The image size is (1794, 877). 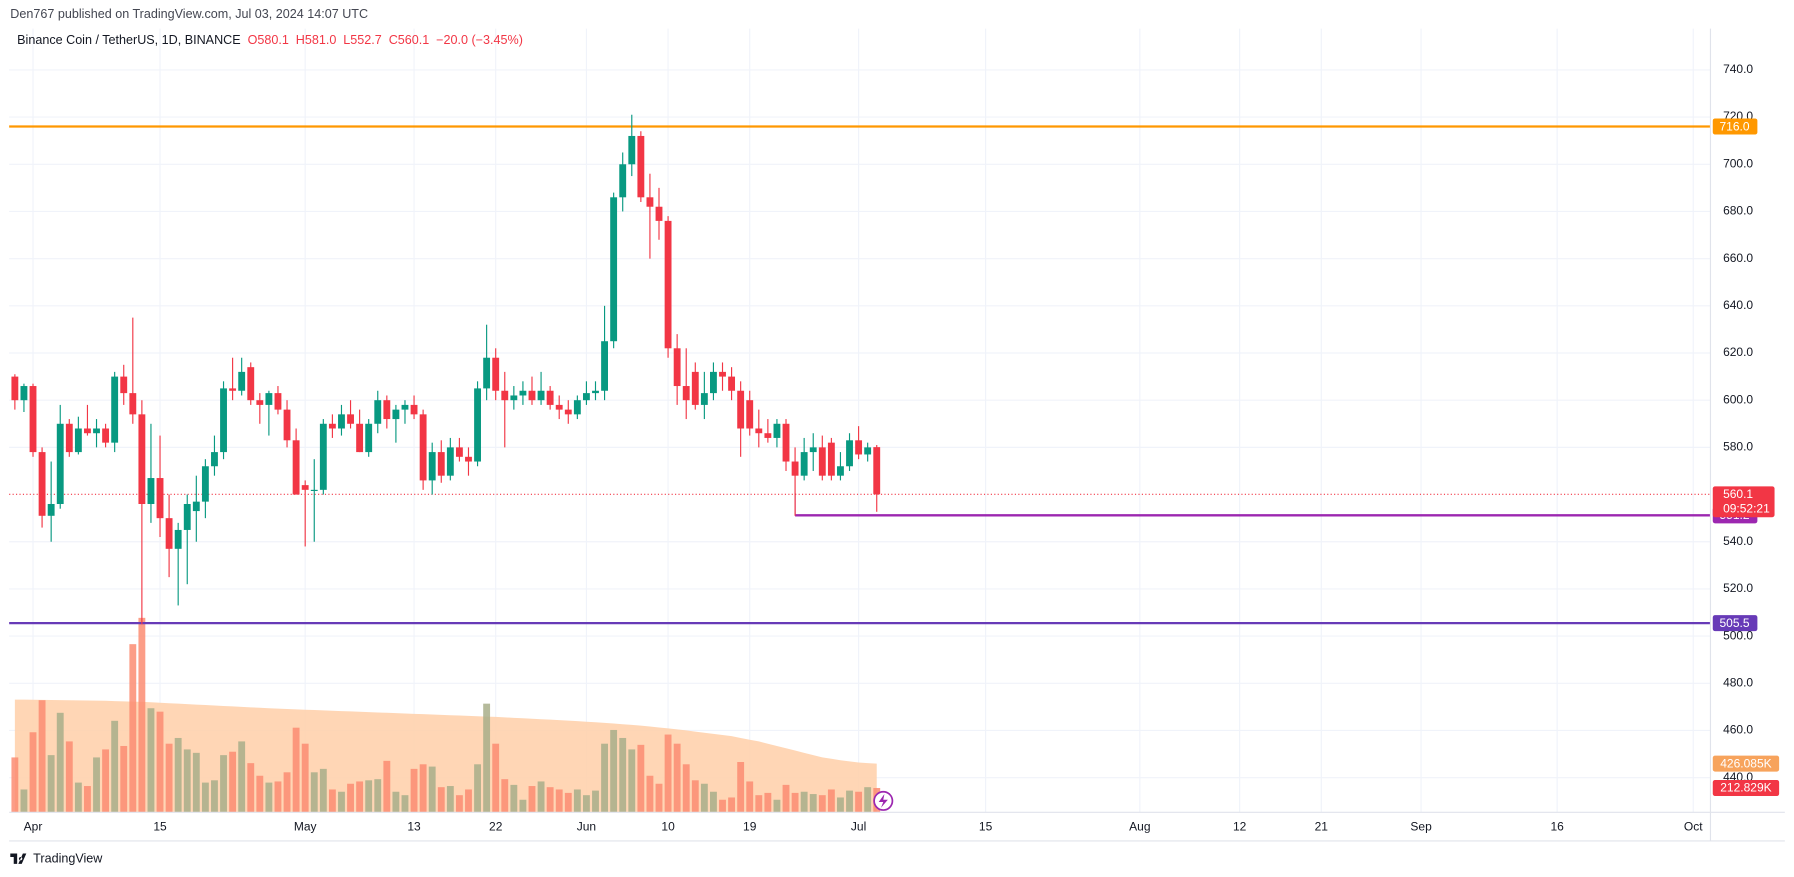 What do you see at coordinates (33, 826) in the screenshot?
I see `x-tick-label: Apr` at bounding box center [33, 826].